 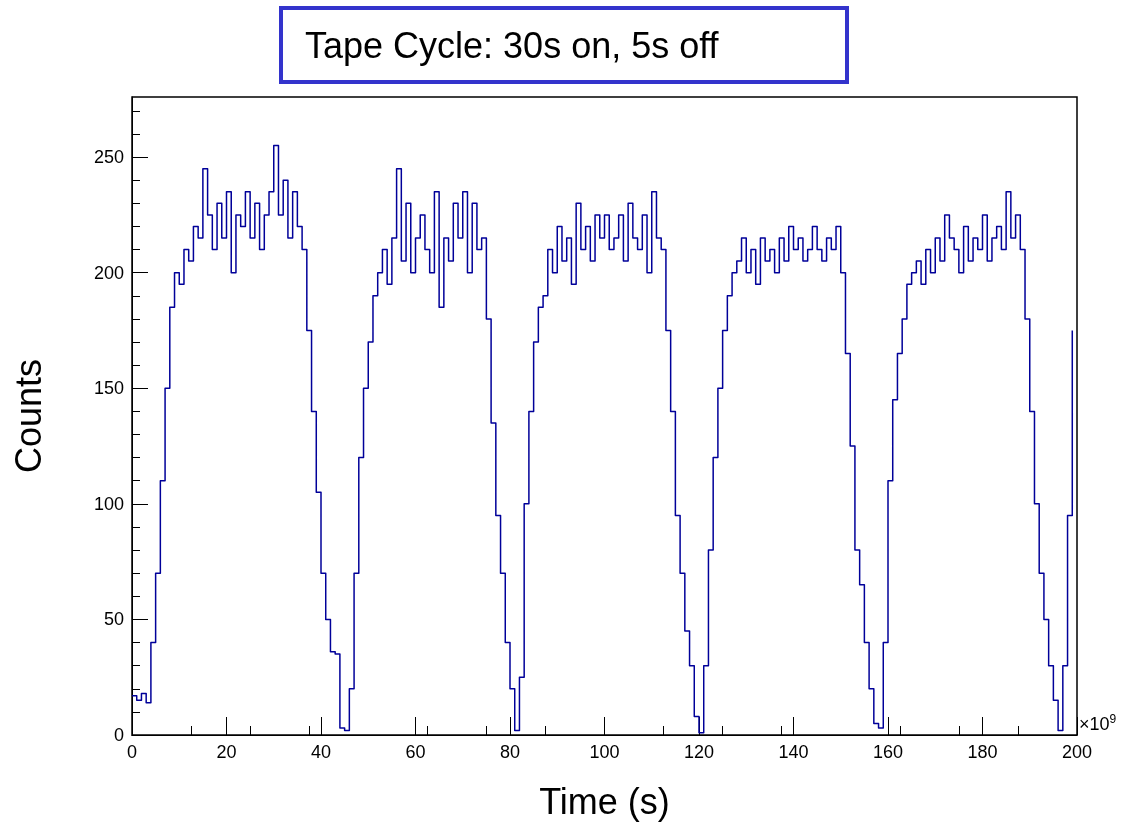 What do you see at coordinates (1077, 752) in the screenshot?
I see `x-tick-label: 200` at bounding box center [1077, 752].